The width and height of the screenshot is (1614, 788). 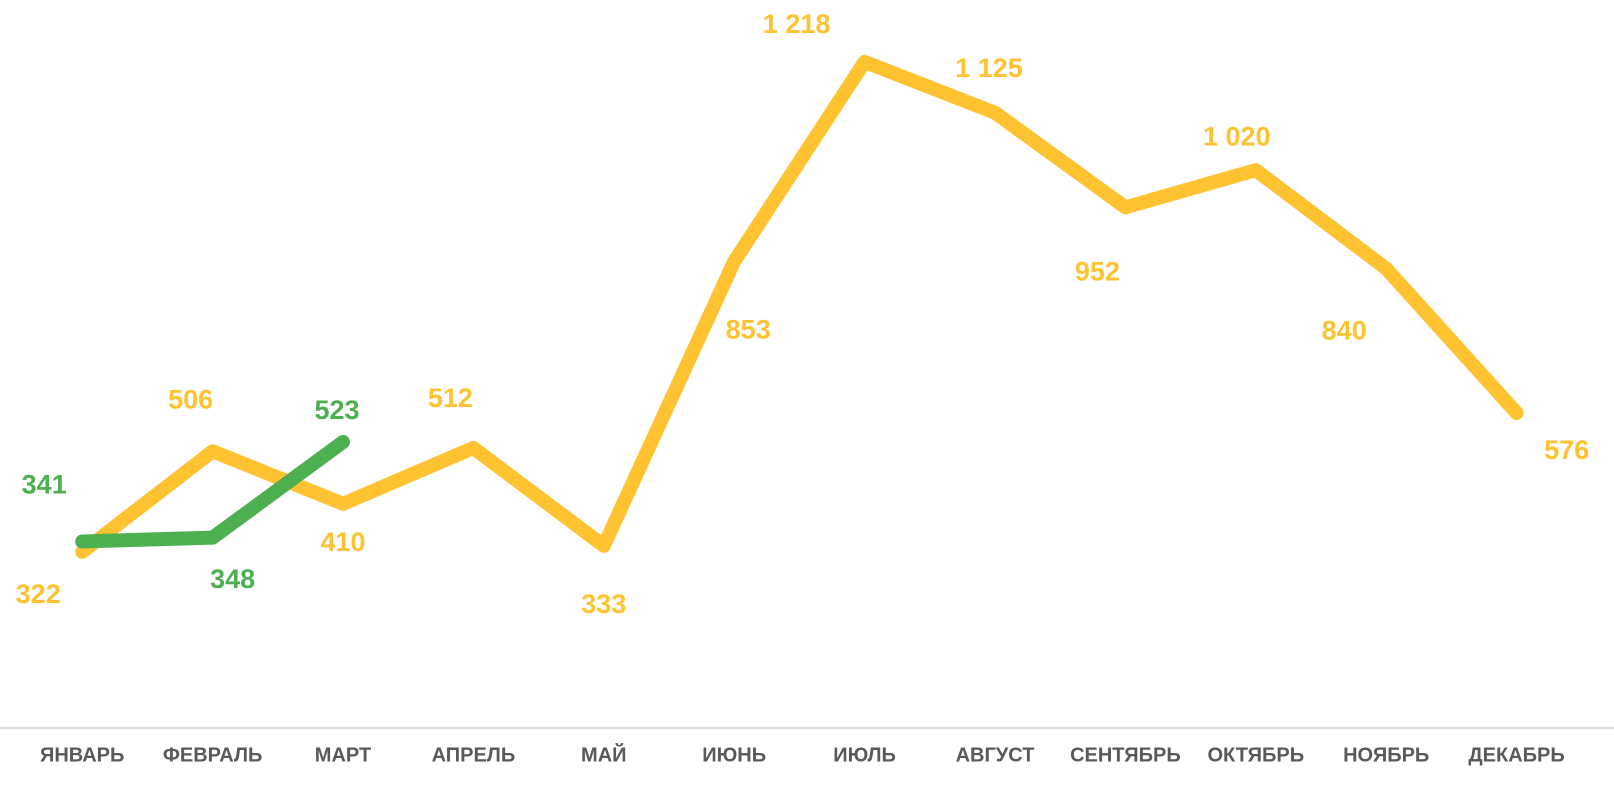 What do you see at coordinates (1255, 755) in the screenshot?
I see `x-tick-label: ОКТЯБРЬ` at bounding box center [1255, 755].